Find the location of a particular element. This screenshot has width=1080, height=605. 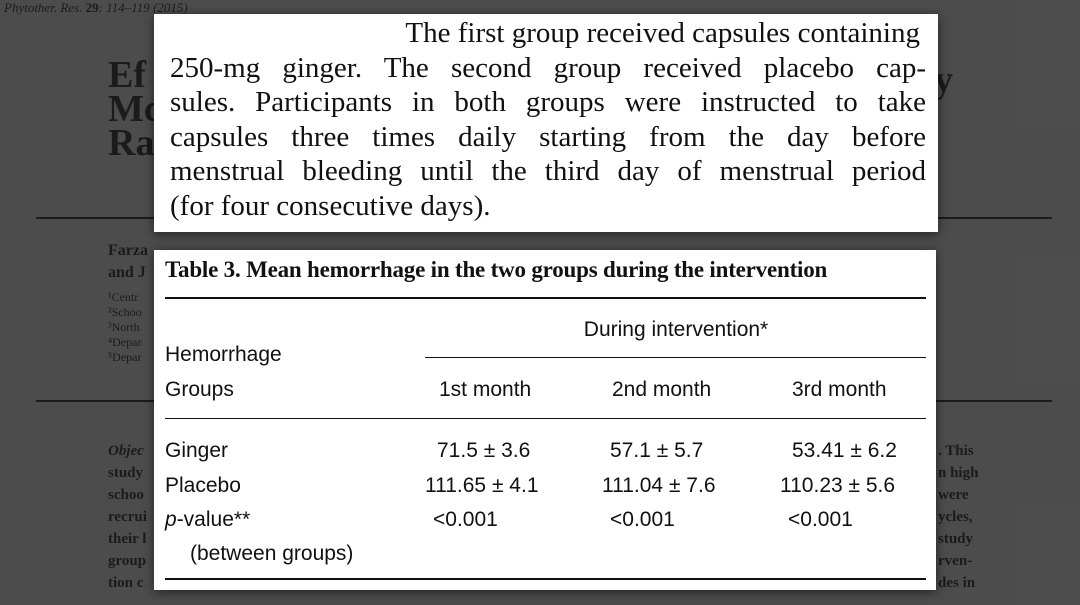

table-cell: 110.23 ± 5.6 is located at coordinates (838, 485).